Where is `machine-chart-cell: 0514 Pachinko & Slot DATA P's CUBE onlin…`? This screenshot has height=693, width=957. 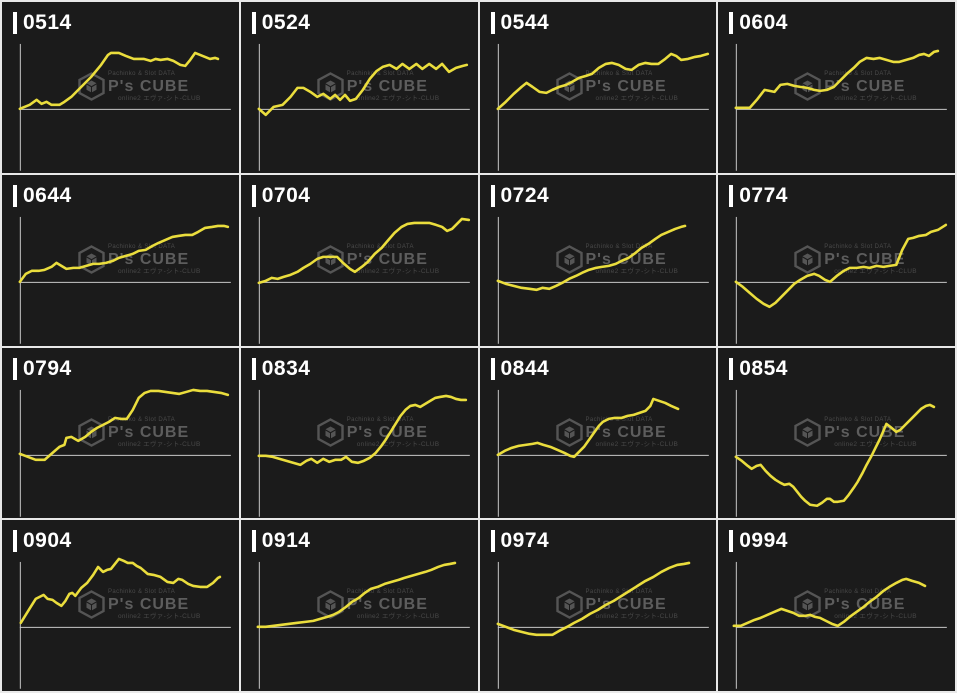 machine-chart-cell: 0514 Pachinko & Slot DATA P's CUBE onlin… is located at coordinates (120, 87).